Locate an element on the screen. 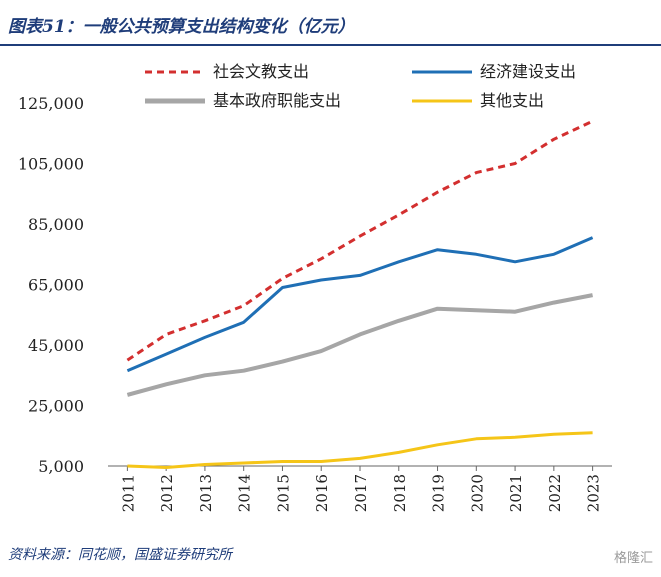 The width and height of the screenshot is (661, 577). y-tick-label: 5,000 is located at coordinates (61, 466).